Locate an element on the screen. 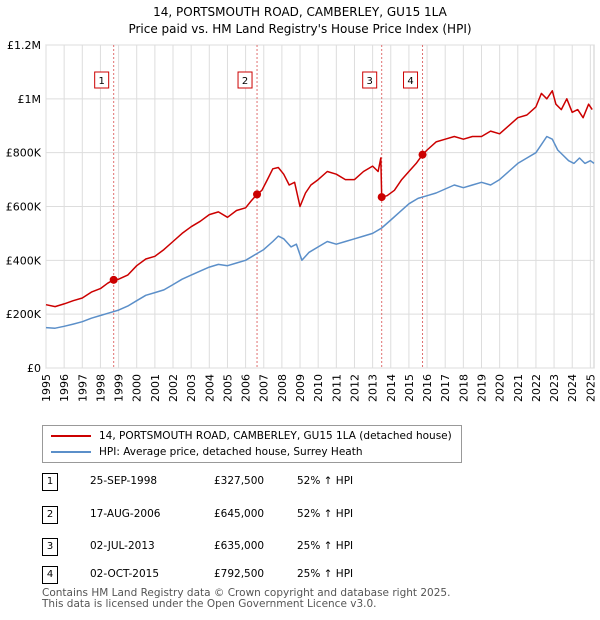 This screenshot has width=600, height=620. x-tick-label: 1998 is located at coordinates (100, 388).